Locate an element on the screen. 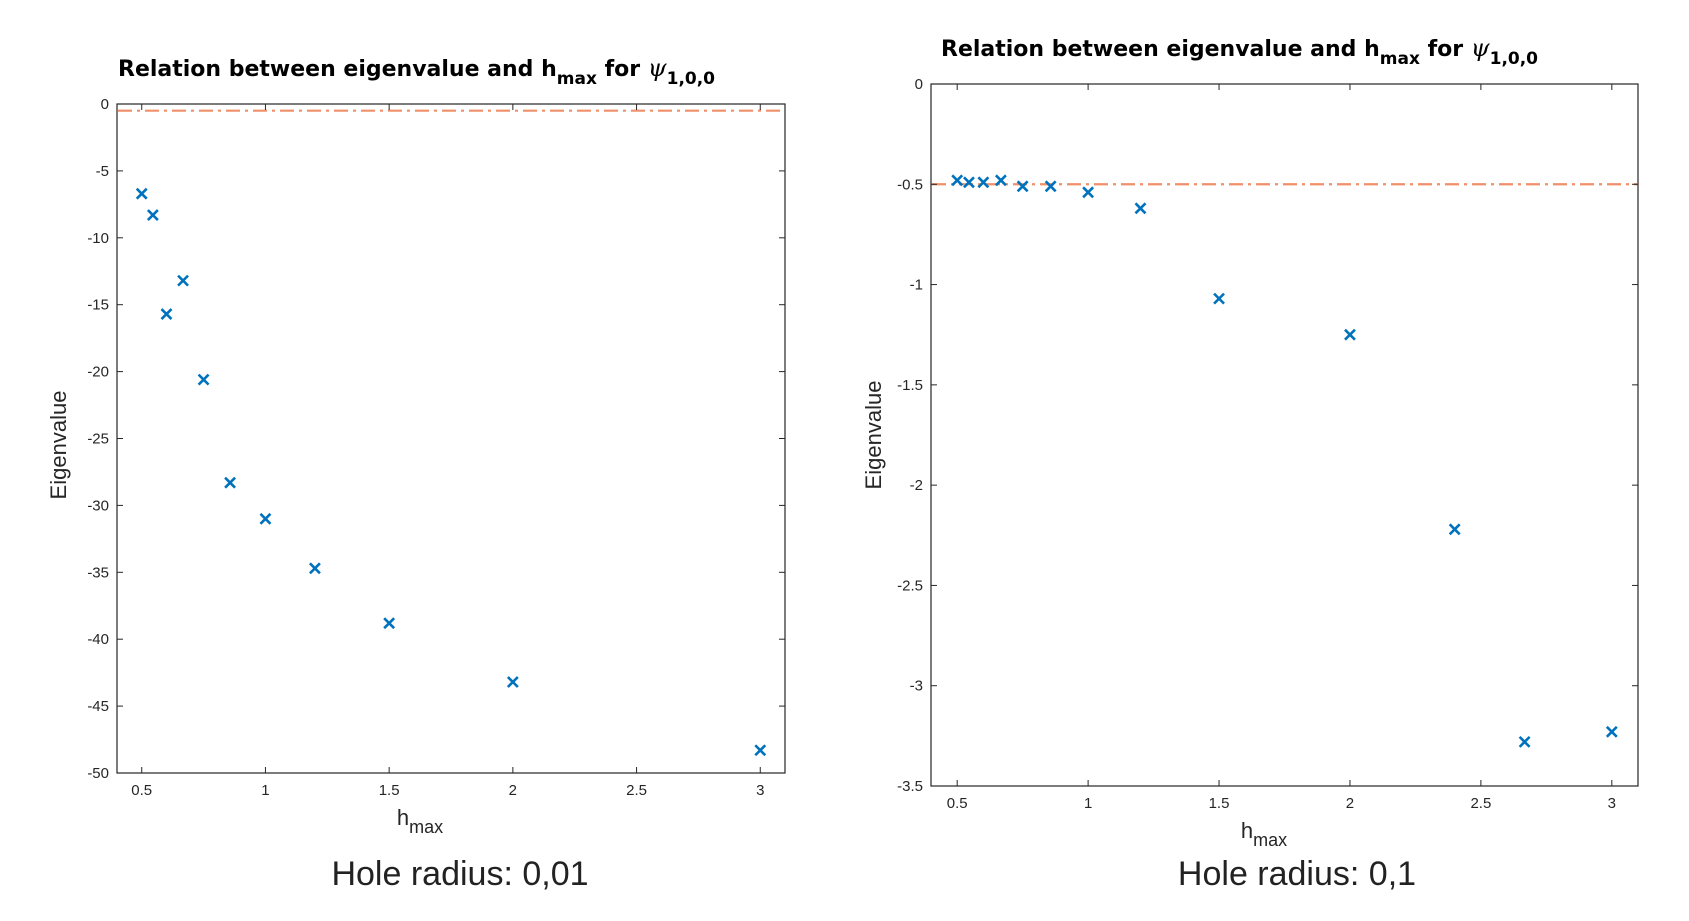 The image size is (1689, 921). chart-left-x-tick-label: 0.5 is located at coordinates (141, 790).